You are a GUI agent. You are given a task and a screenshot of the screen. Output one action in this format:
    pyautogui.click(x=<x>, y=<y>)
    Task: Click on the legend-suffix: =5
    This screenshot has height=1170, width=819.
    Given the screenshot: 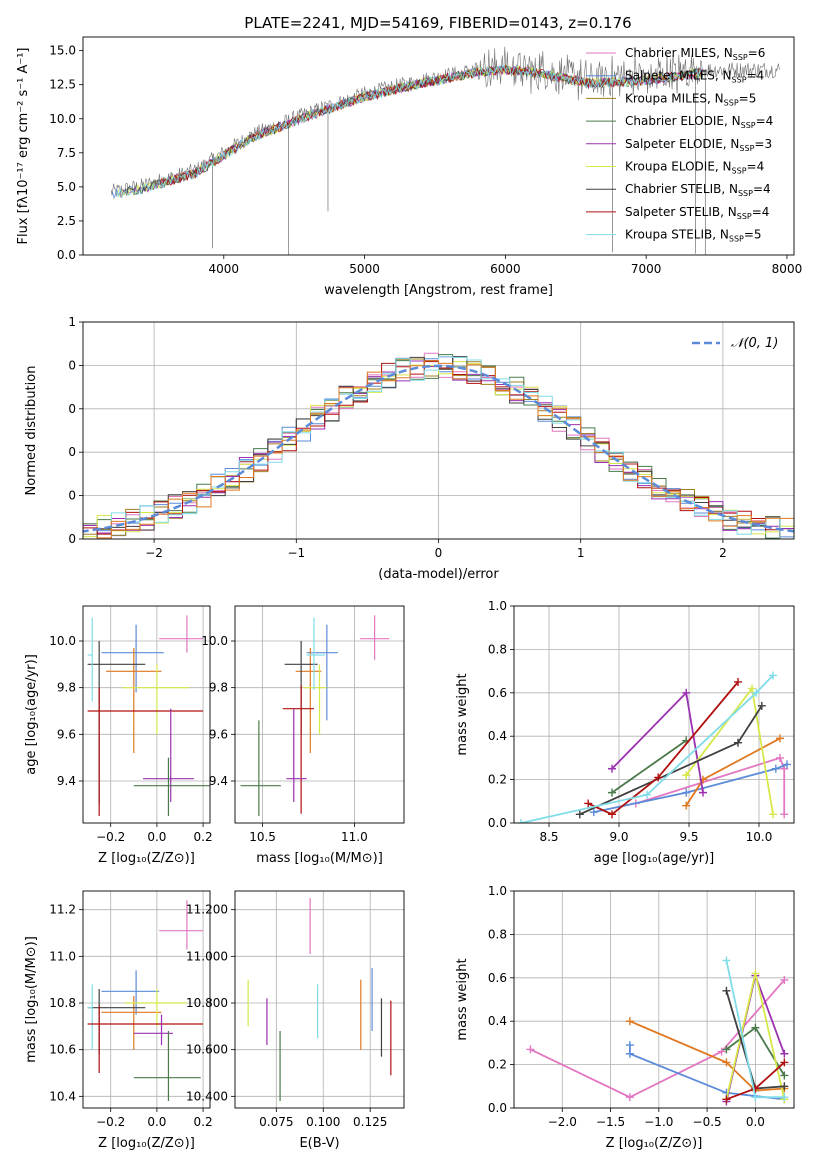 What is the action you would take?
    pyautogui.click(x=753, y=235)
    